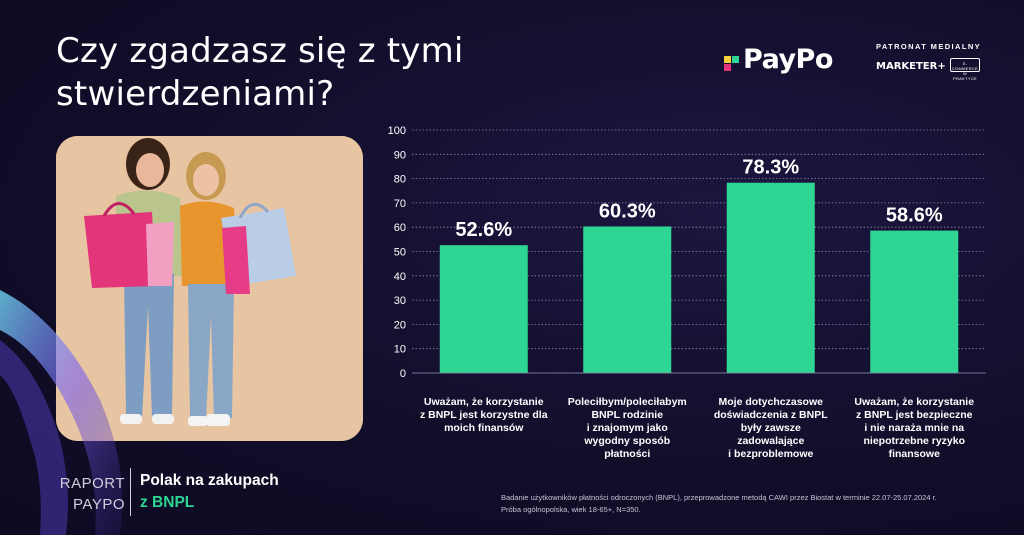 The width and height of the screenshot is (1024, 535). What do you see at coordinates (400, 253) in the screenshot?
I see `y-tick-label: 50` at bounding box center [400, 253].